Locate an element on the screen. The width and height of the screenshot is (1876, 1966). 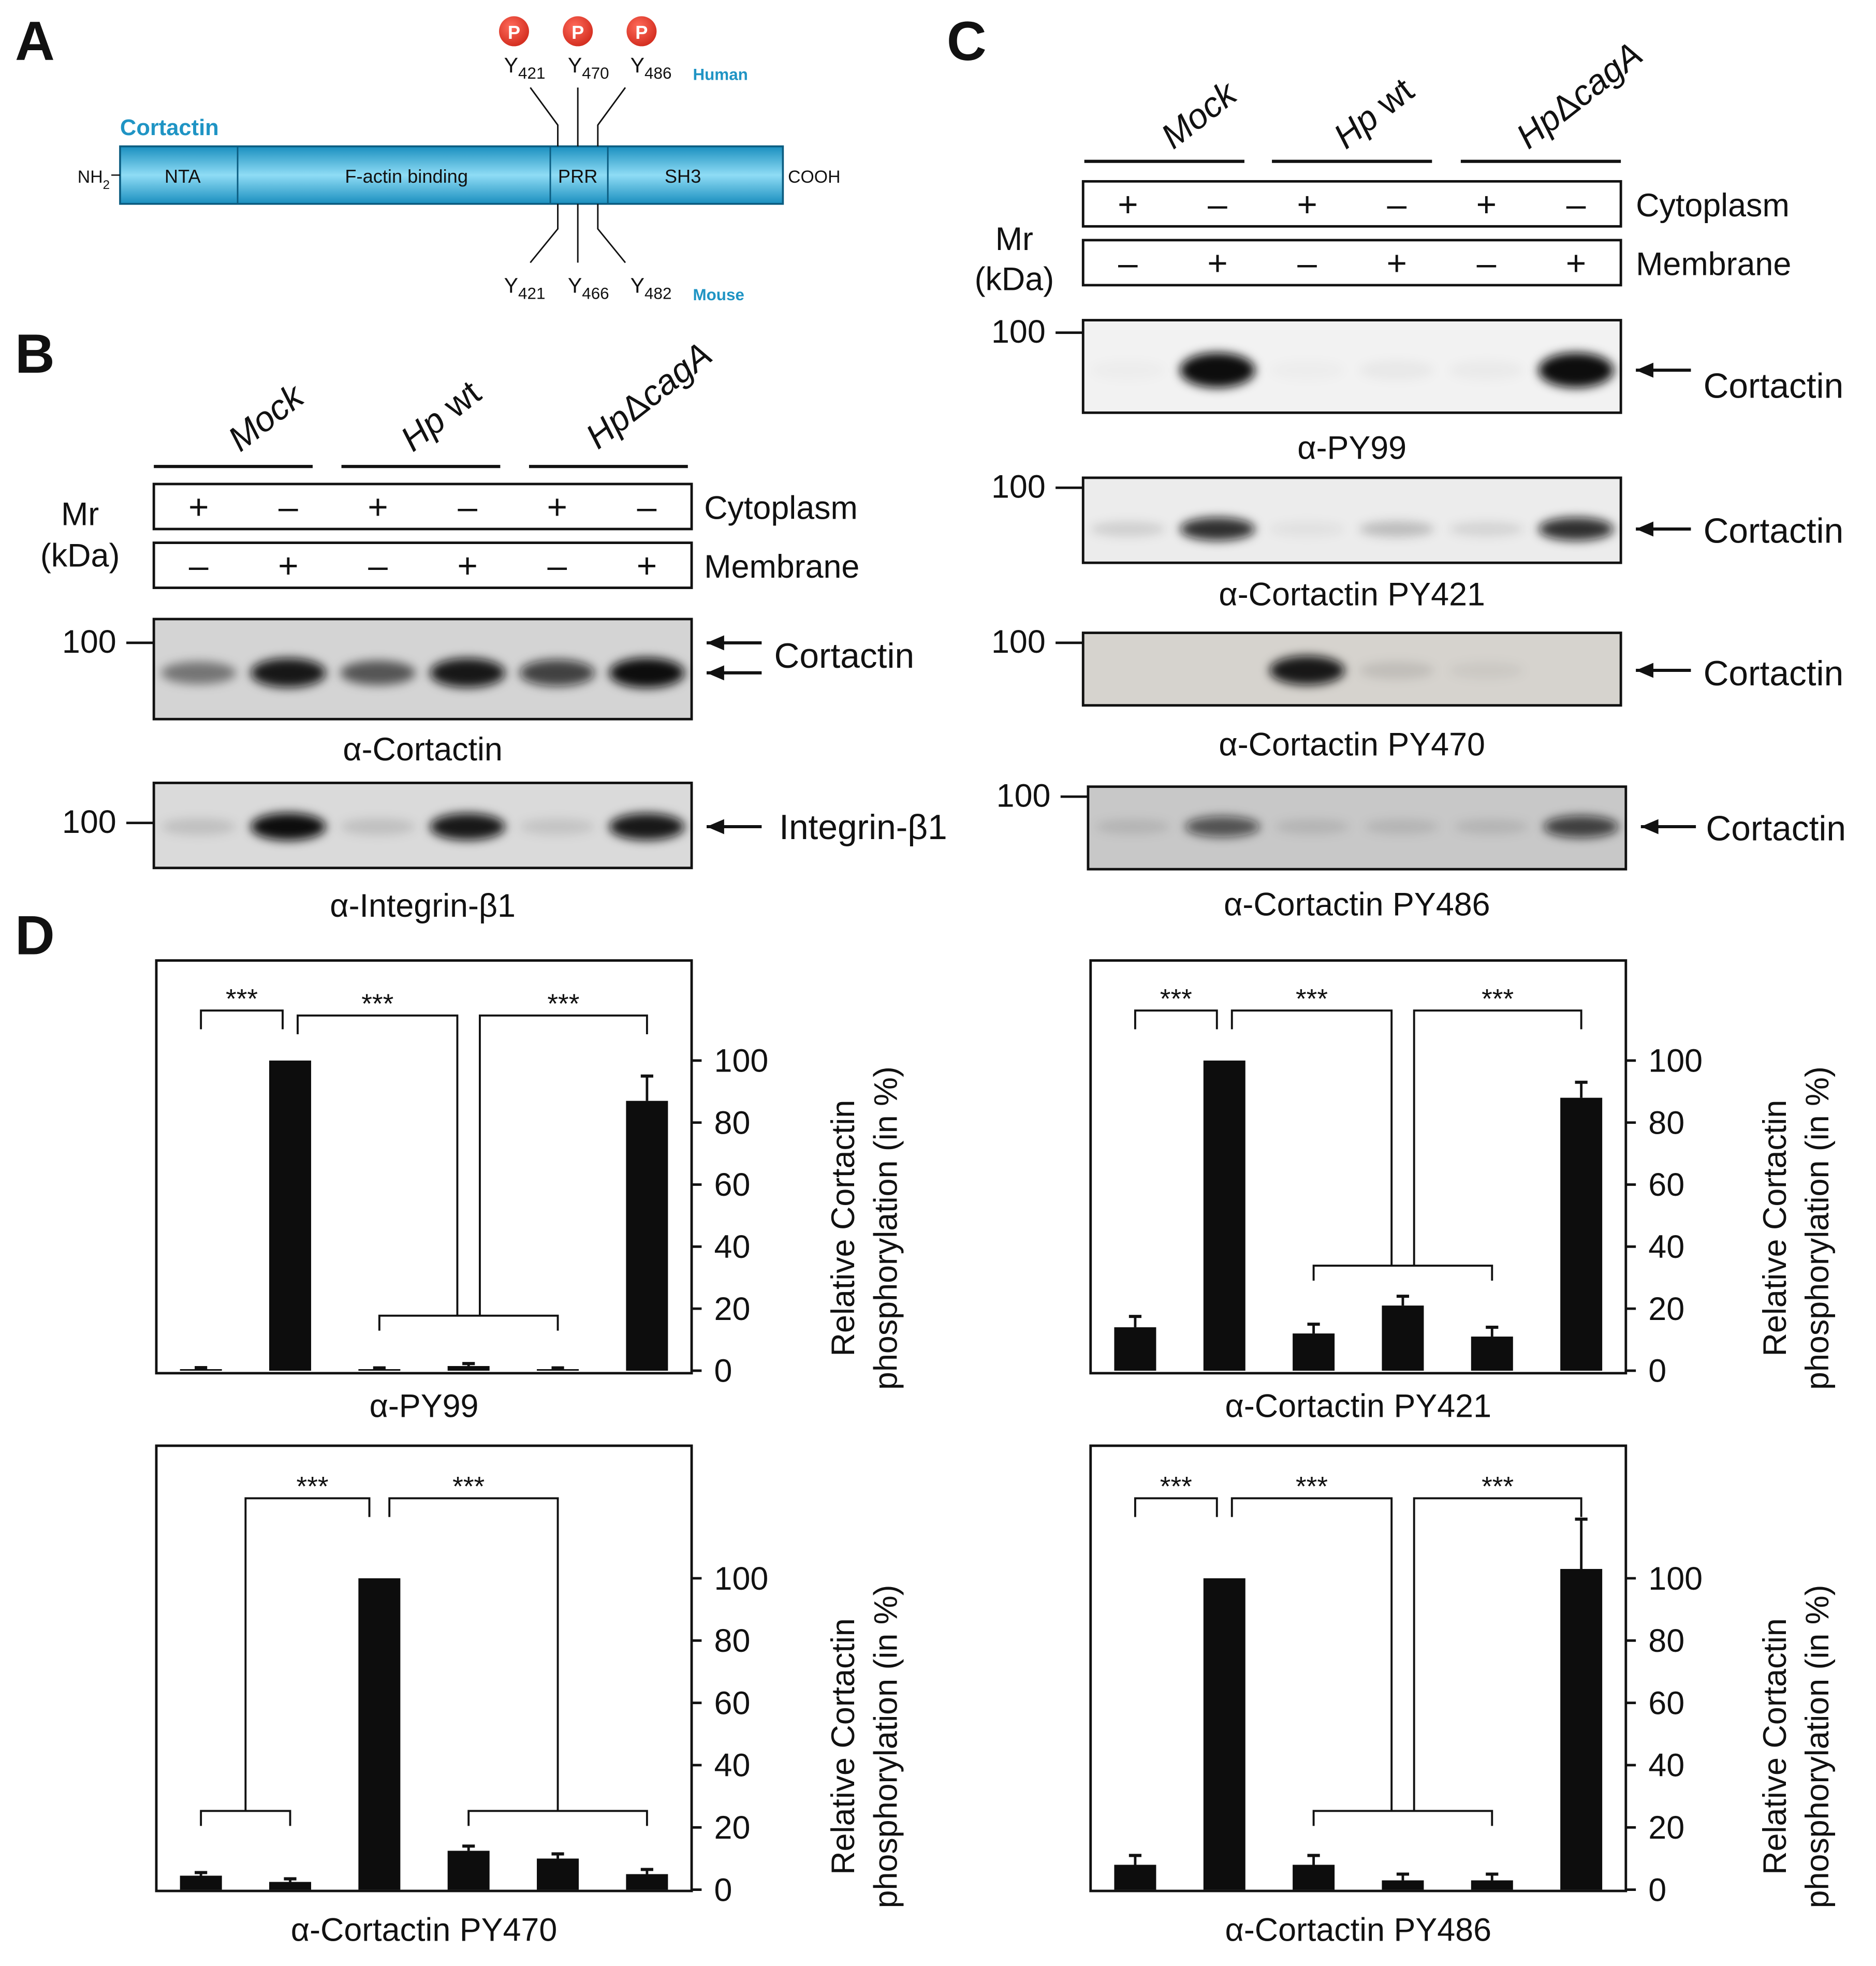
human-site-label: Y421 is located at coordinates (525, 67).